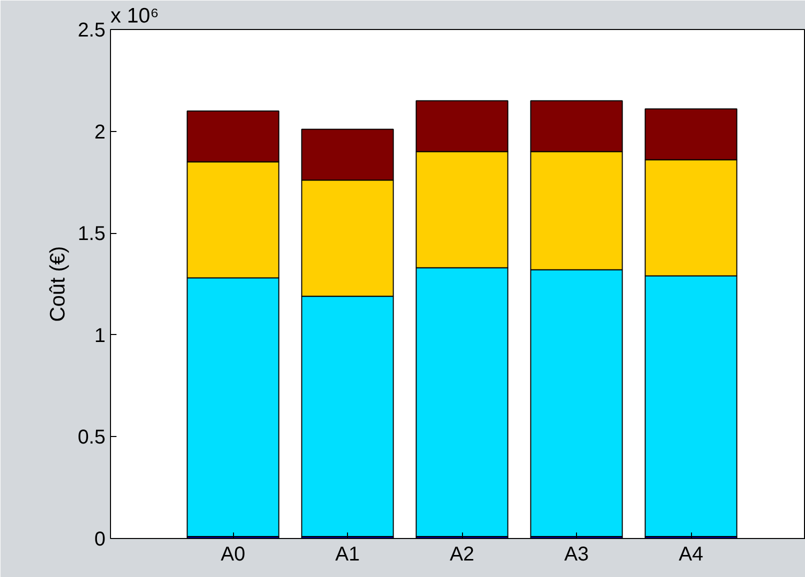 The image size is (805, 577). Describe the element at coordinates (347, 555) in the screenshot. I see `x-tick-label: A1` at that location.